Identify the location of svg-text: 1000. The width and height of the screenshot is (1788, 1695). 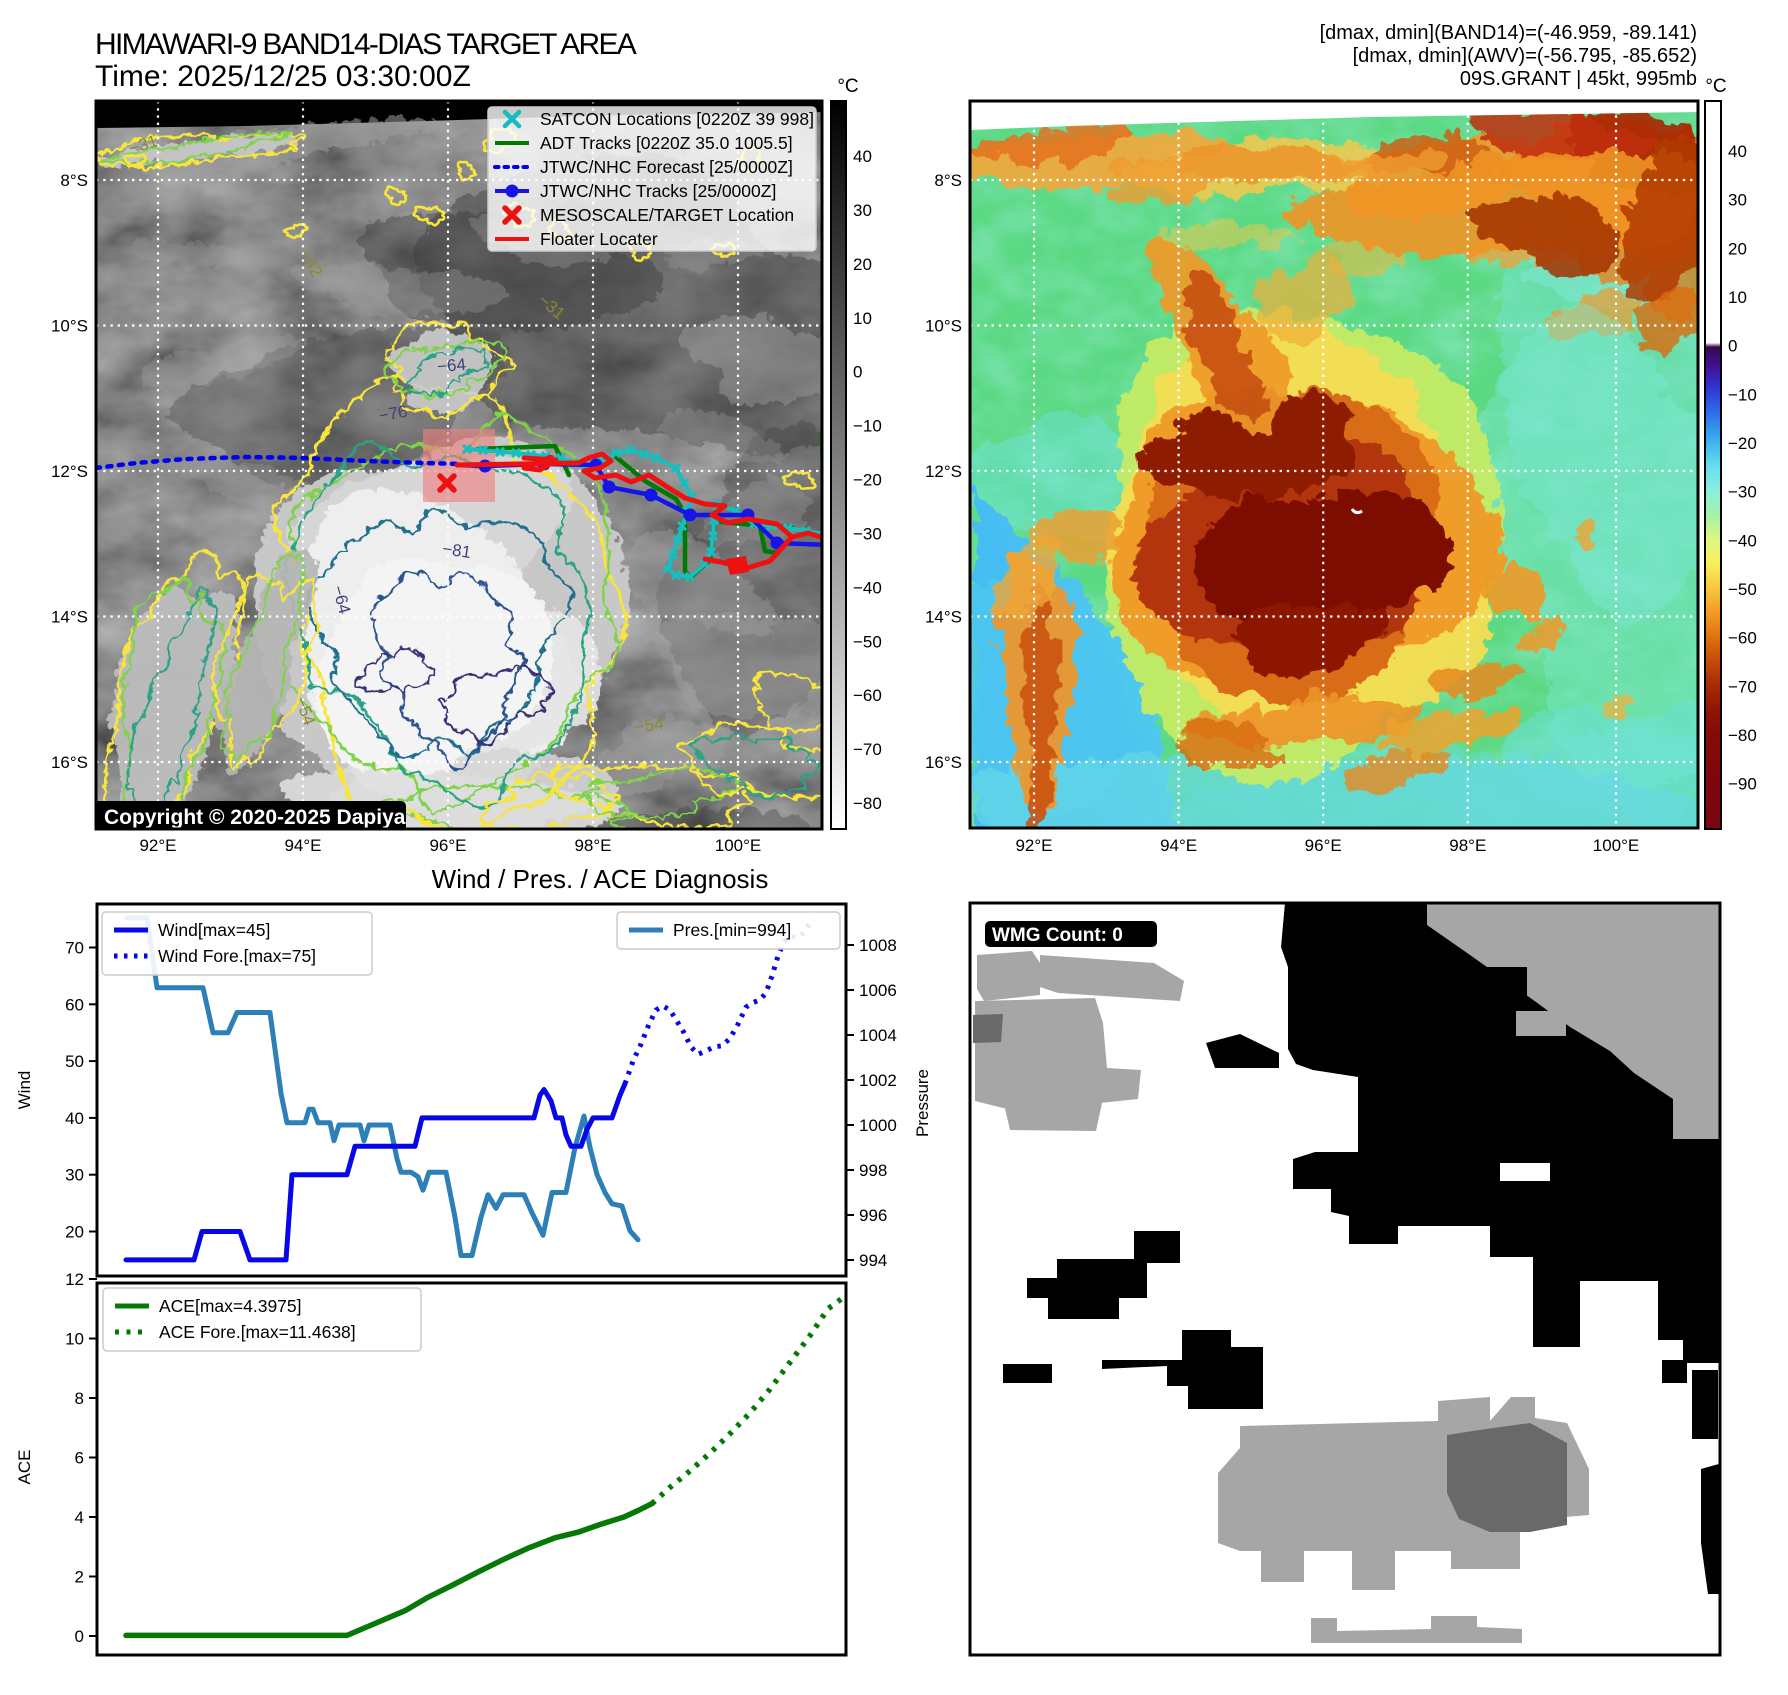
(878, 1125).